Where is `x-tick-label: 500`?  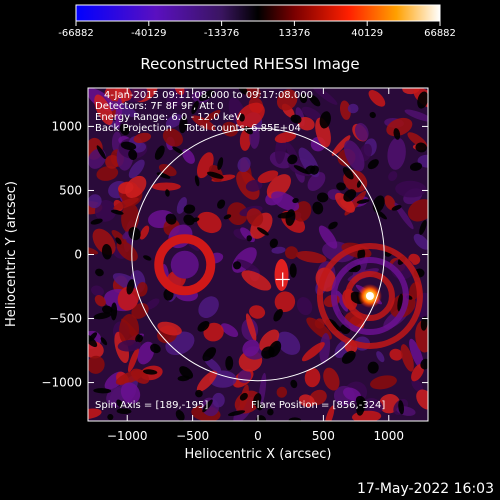 x-tick-label: 500 is located at coordinates (323, 436).